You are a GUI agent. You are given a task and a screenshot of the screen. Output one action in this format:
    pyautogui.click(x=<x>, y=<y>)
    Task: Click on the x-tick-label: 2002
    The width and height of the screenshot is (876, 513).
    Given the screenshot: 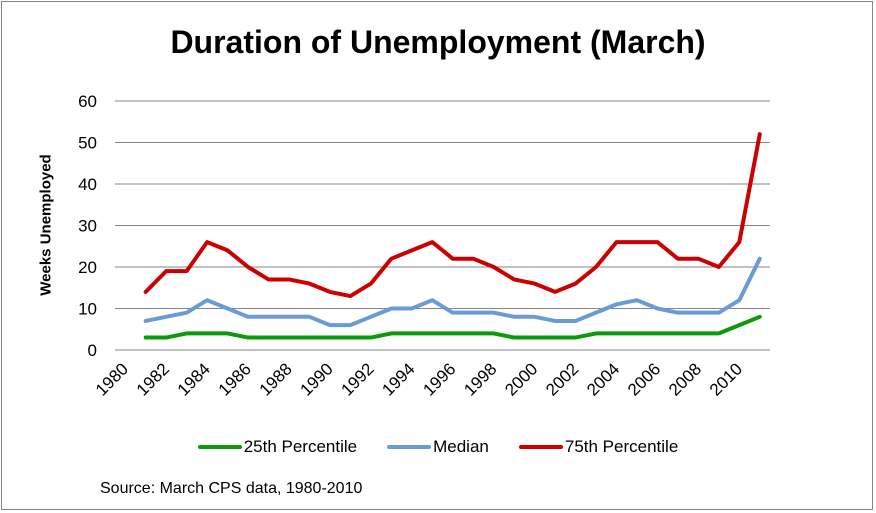 What is the action you would take?
    pyautogui.click(x=562, y=379)
    